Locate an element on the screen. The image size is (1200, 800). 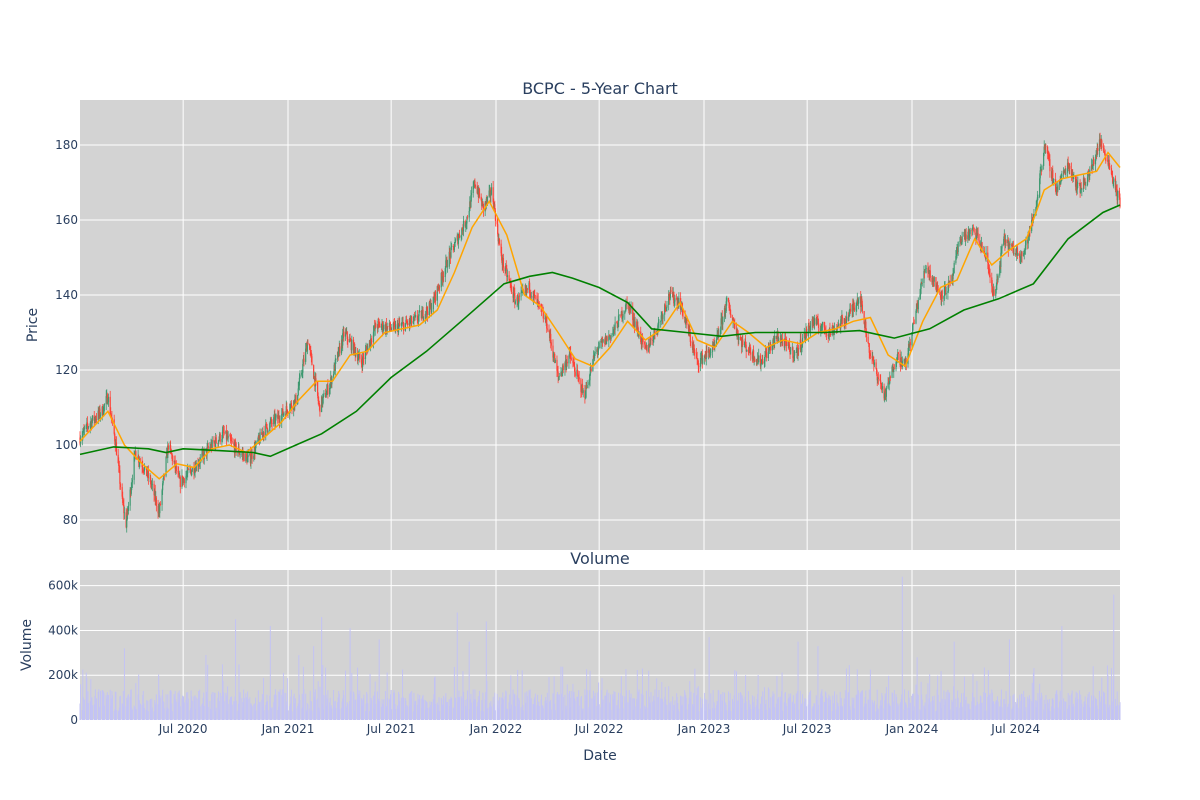
price-tick-label: 160 is located at coordinates (66, 220).